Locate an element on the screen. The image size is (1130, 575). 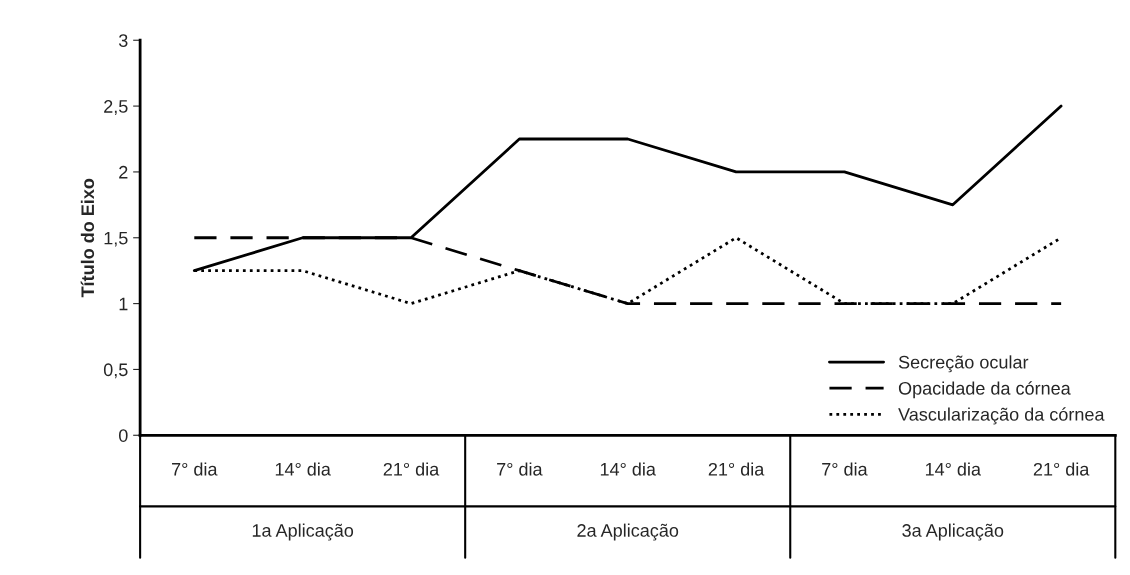
legend-label: Vascularização da córnea is located at coordinates (1001, 416).